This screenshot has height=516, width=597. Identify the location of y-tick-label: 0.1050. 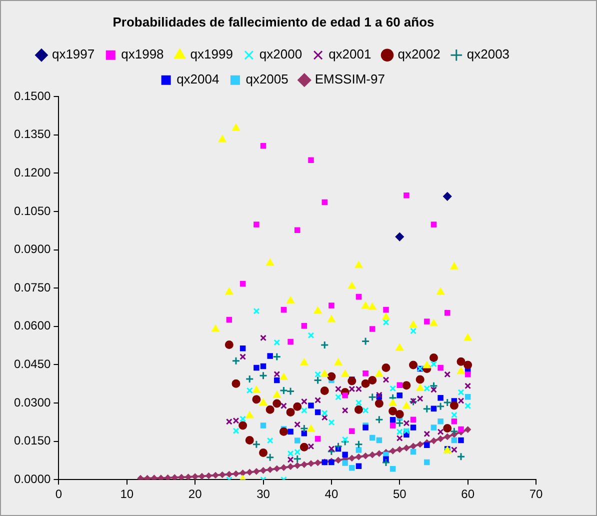
(33, 211).